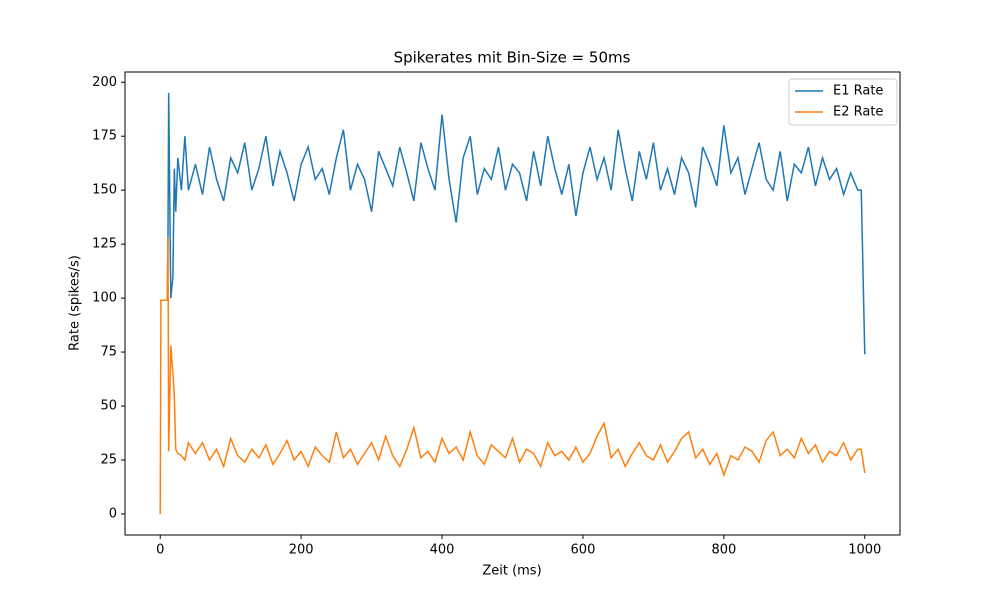 The image size is (1000, 604). I want to click on y-tick-label: 100, so click(104, 298).